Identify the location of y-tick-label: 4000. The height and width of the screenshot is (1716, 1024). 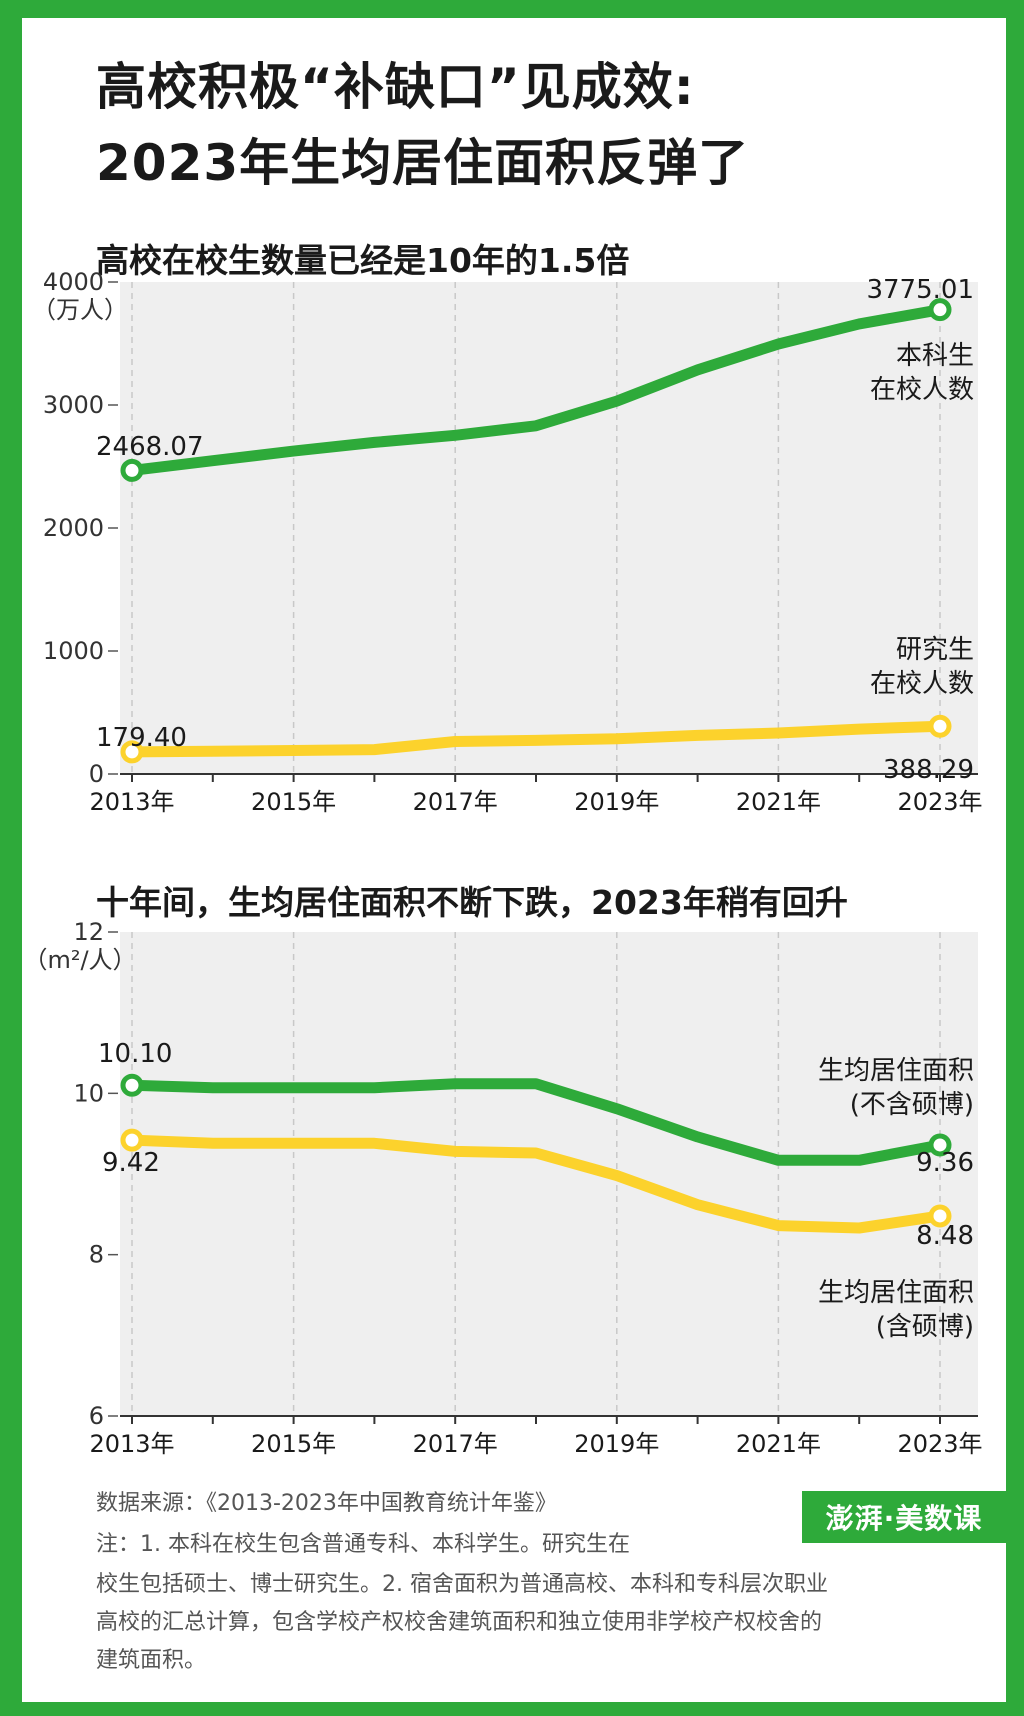
(73, 282).